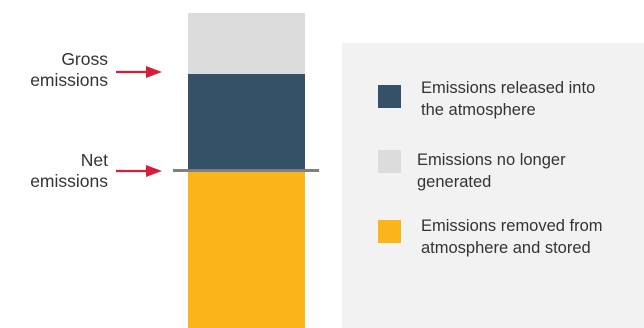  I want to click on gross-arrow-icon, so click(139, 72).